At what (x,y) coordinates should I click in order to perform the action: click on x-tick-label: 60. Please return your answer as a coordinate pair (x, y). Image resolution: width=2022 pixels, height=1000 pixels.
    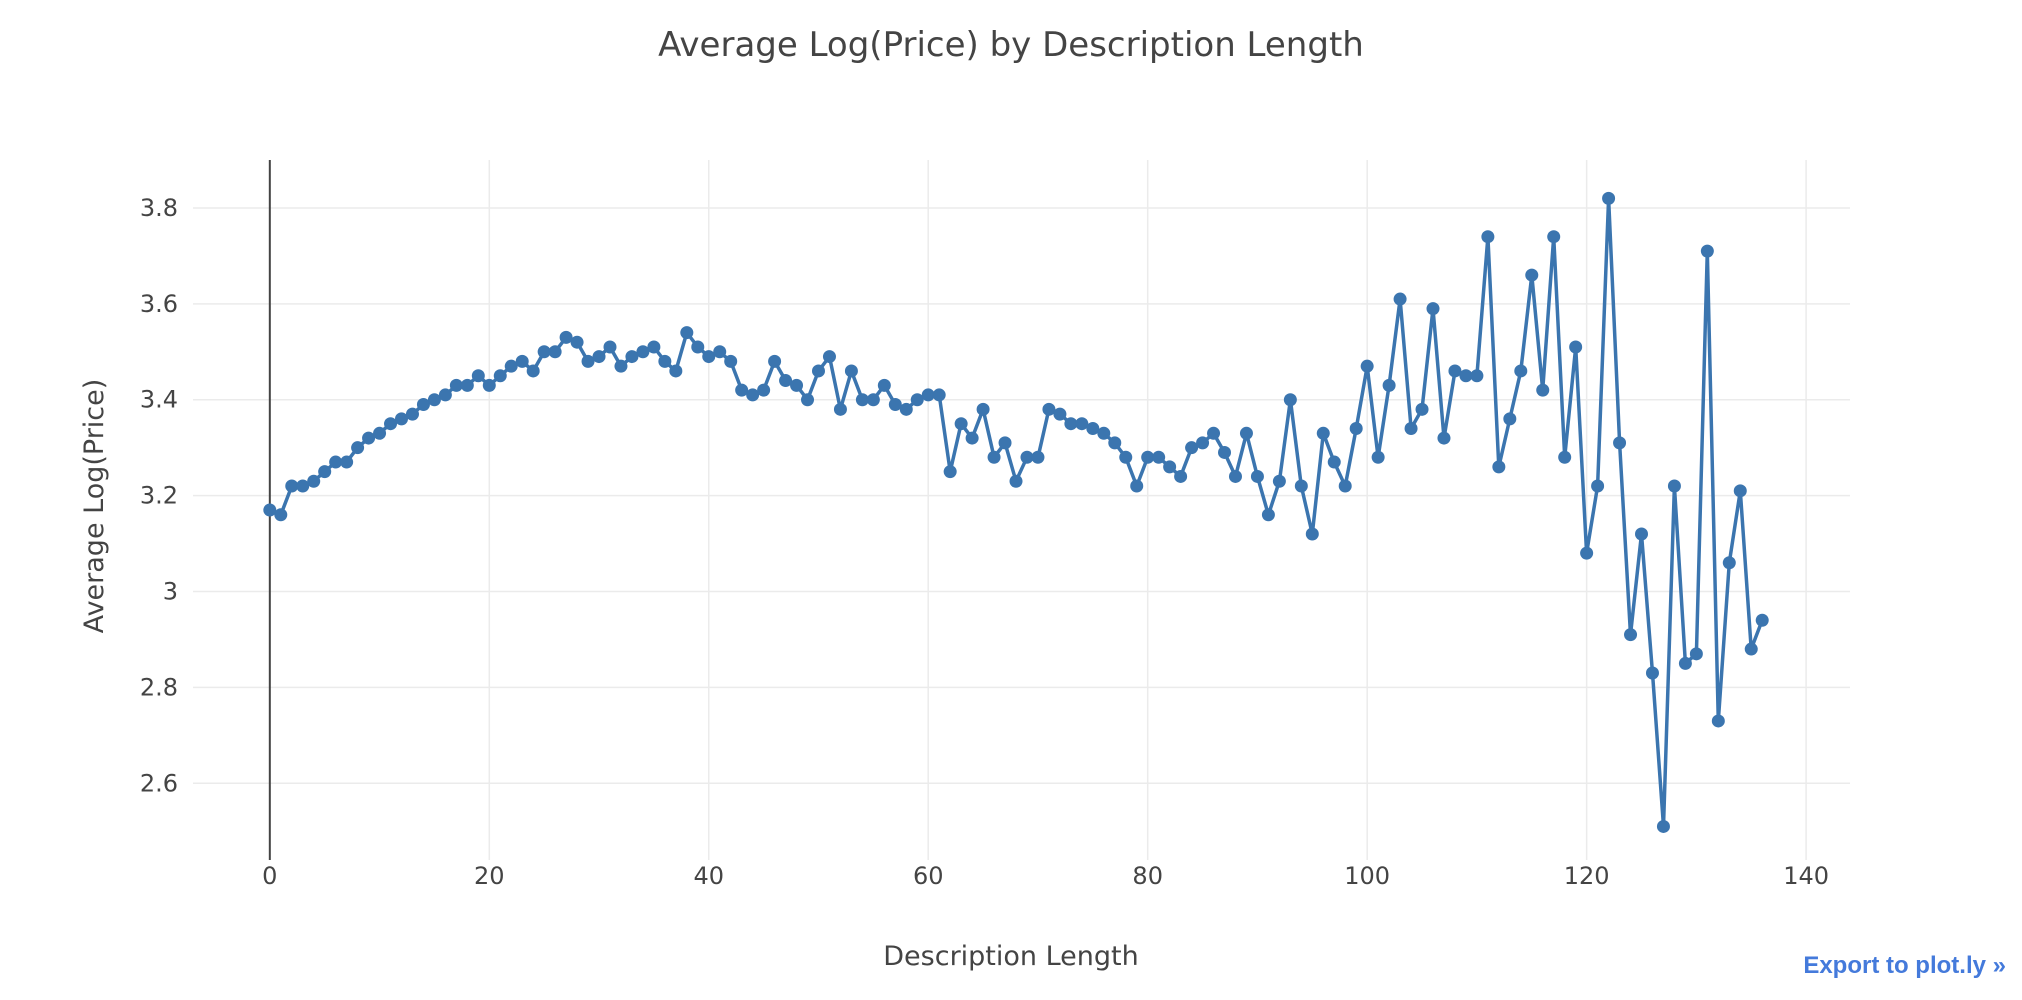
    Looking at the image, I should click on (928, 876).